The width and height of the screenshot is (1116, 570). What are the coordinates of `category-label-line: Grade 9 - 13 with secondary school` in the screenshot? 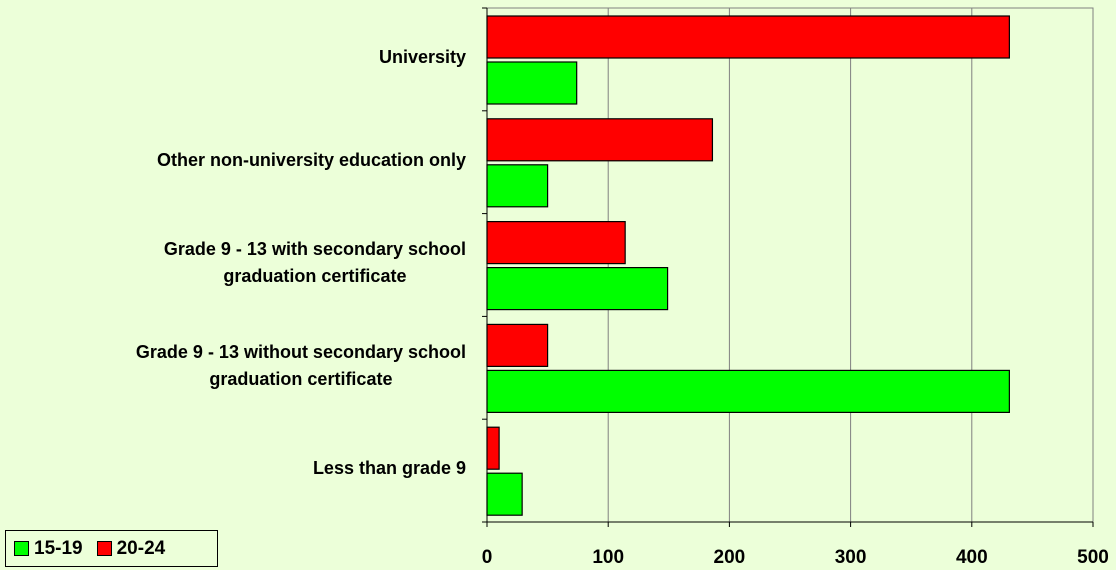 It's located at (314, 249).